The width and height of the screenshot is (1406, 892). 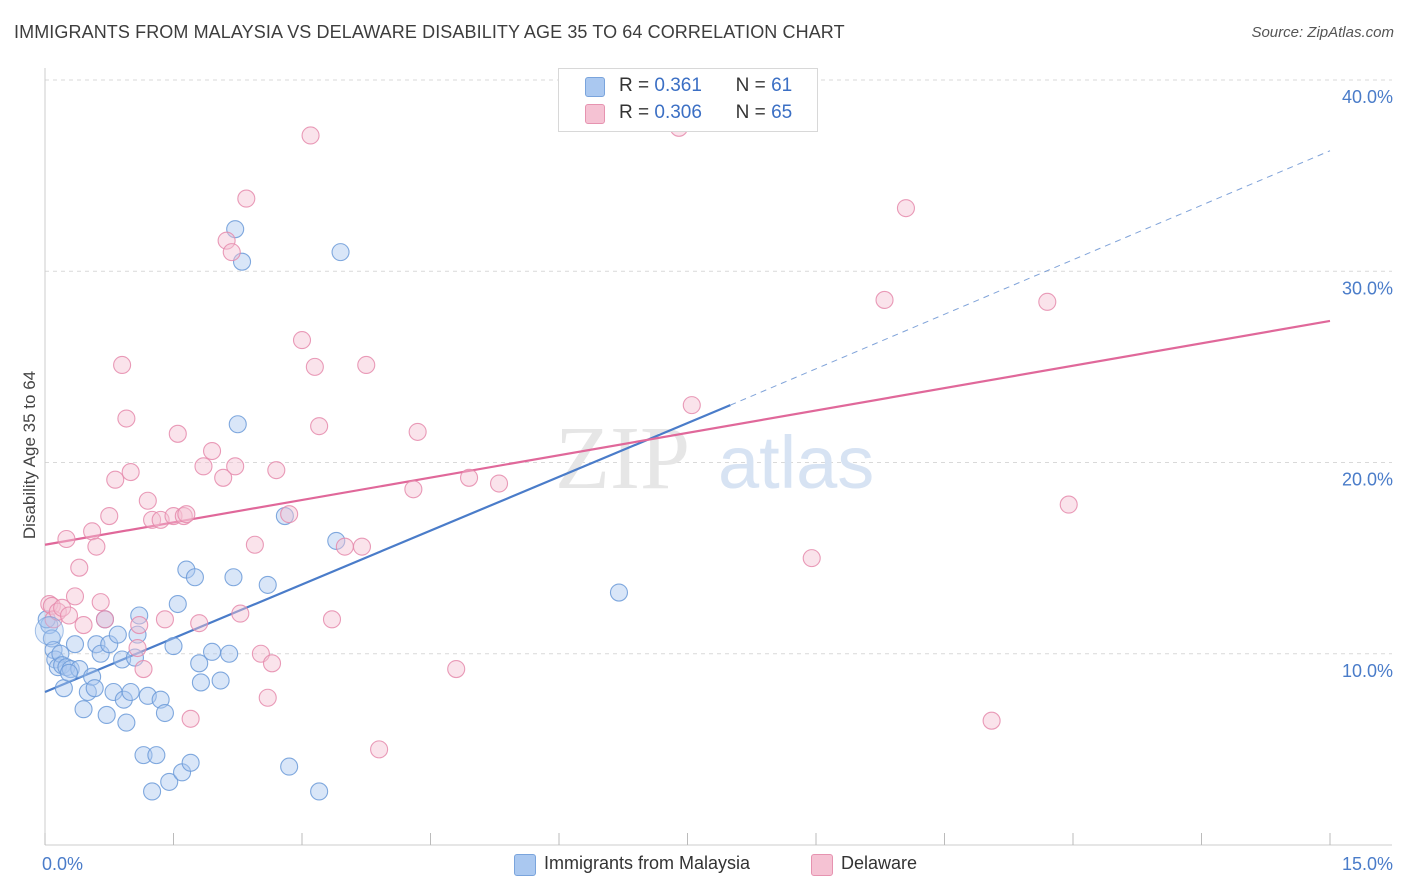 I want to click on legend-n-value: 65, so click(x=782, y=112).